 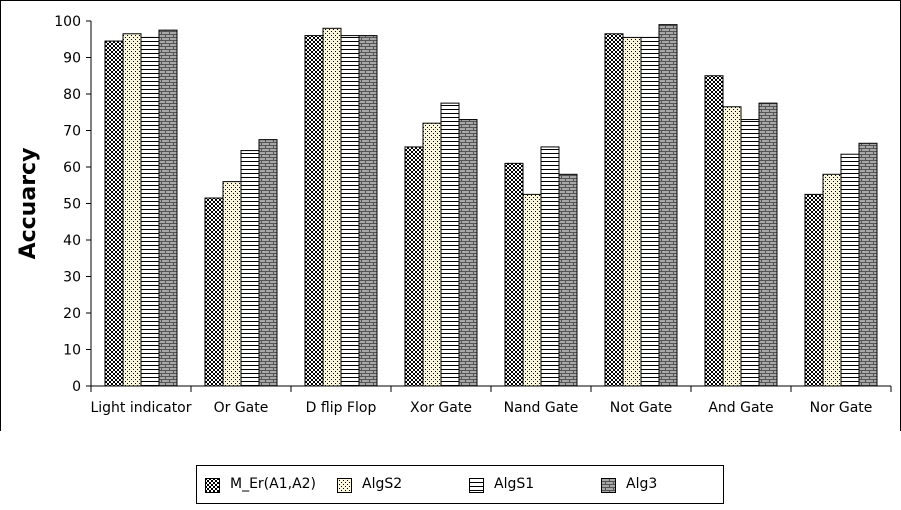 I want to click on y-tick-label-9: 90, so click(x=72, y=59).